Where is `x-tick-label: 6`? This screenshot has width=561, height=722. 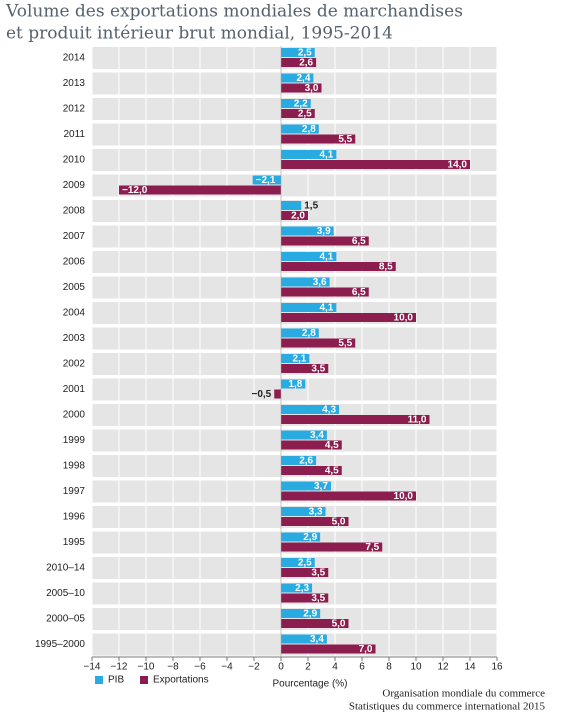
x-tick-label: 6 is located at coordinates (362, 667).